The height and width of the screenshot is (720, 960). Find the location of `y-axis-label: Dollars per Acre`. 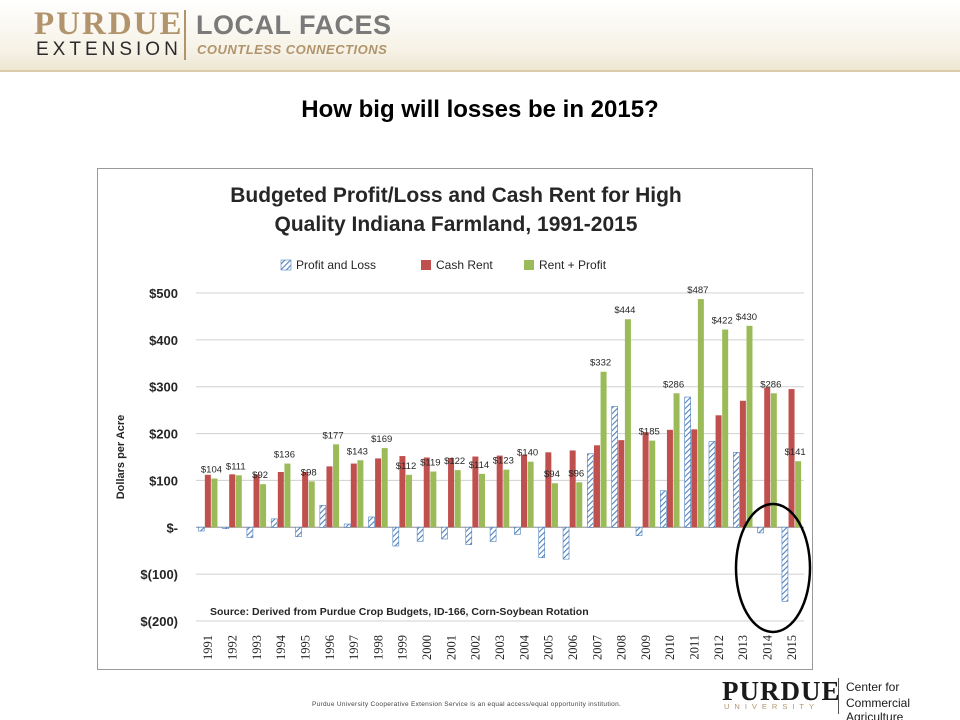

y-axis-label: Dollars per Acre is located at coordinates (121, 457).